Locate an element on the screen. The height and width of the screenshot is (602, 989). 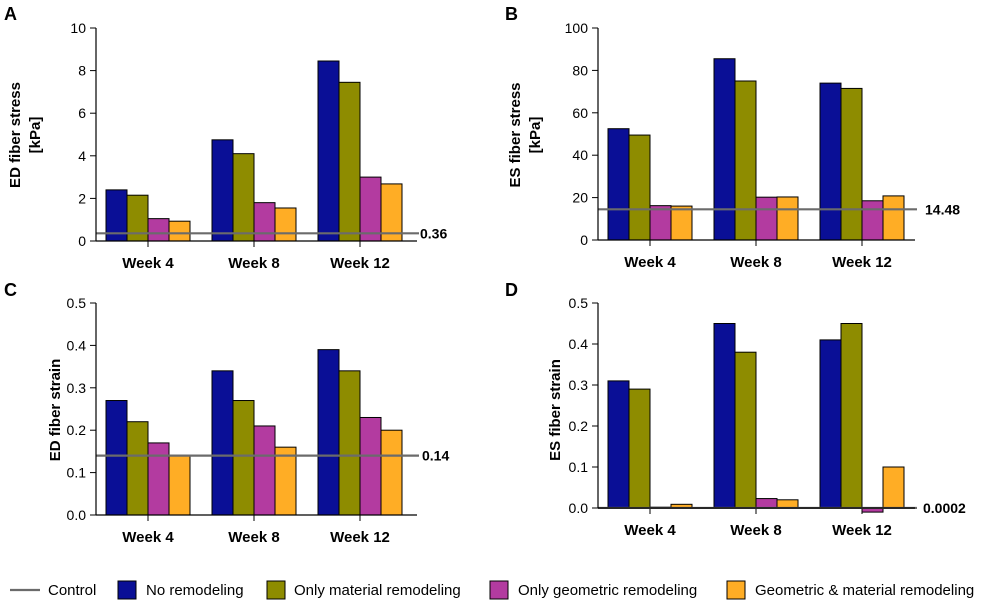
legend-item-only-geometric-remodeling: Only geometric remodeling is located at coordinates (593, 590).